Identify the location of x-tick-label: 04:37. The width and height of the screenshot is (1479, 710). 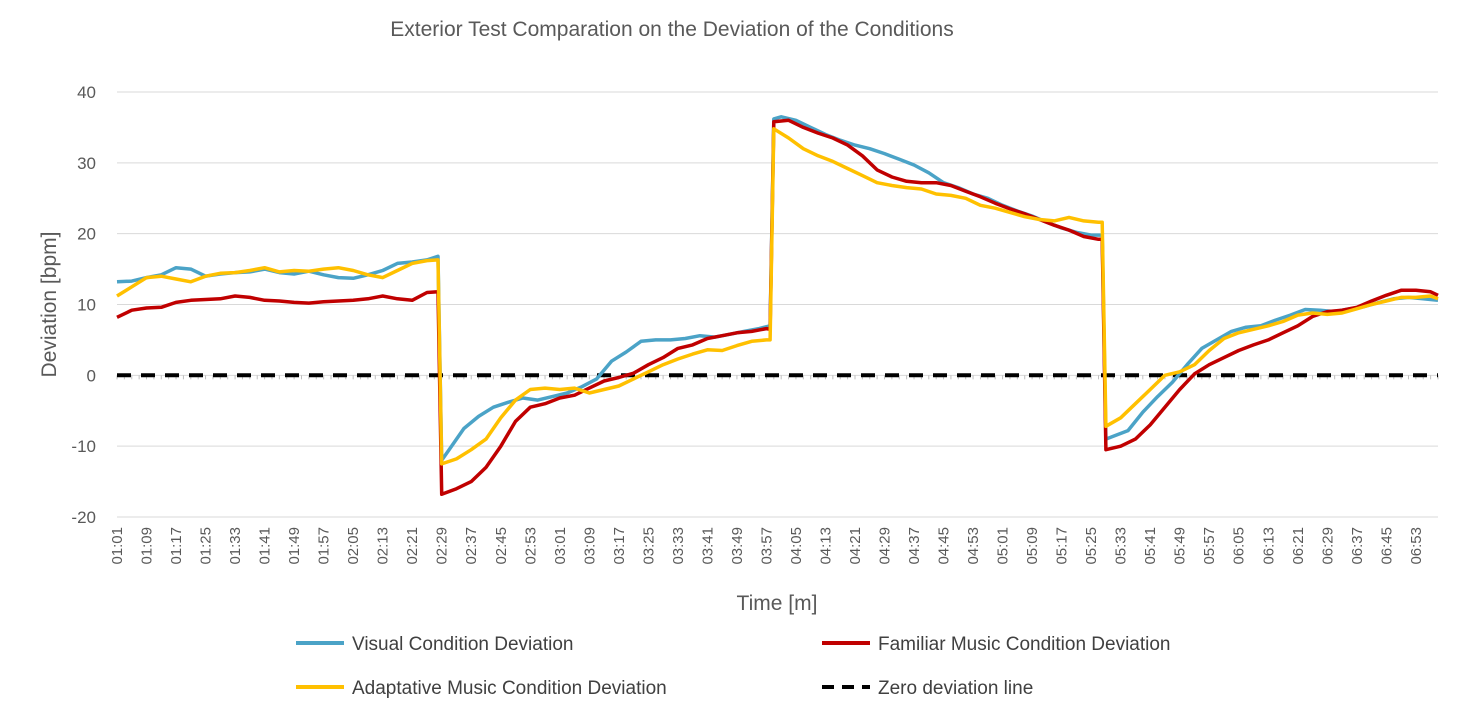
(914, 546).